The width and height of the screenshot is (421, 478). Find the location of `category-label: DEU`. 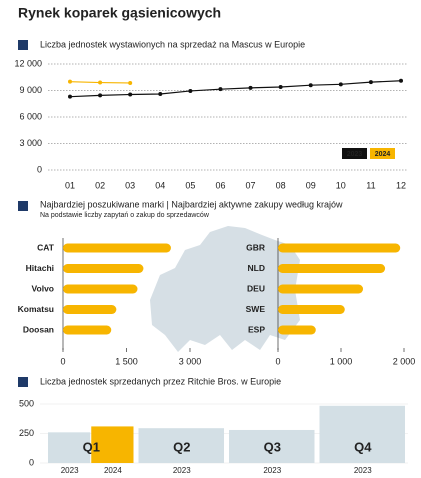

category-label: DEU is located at coordinates (256, 288).